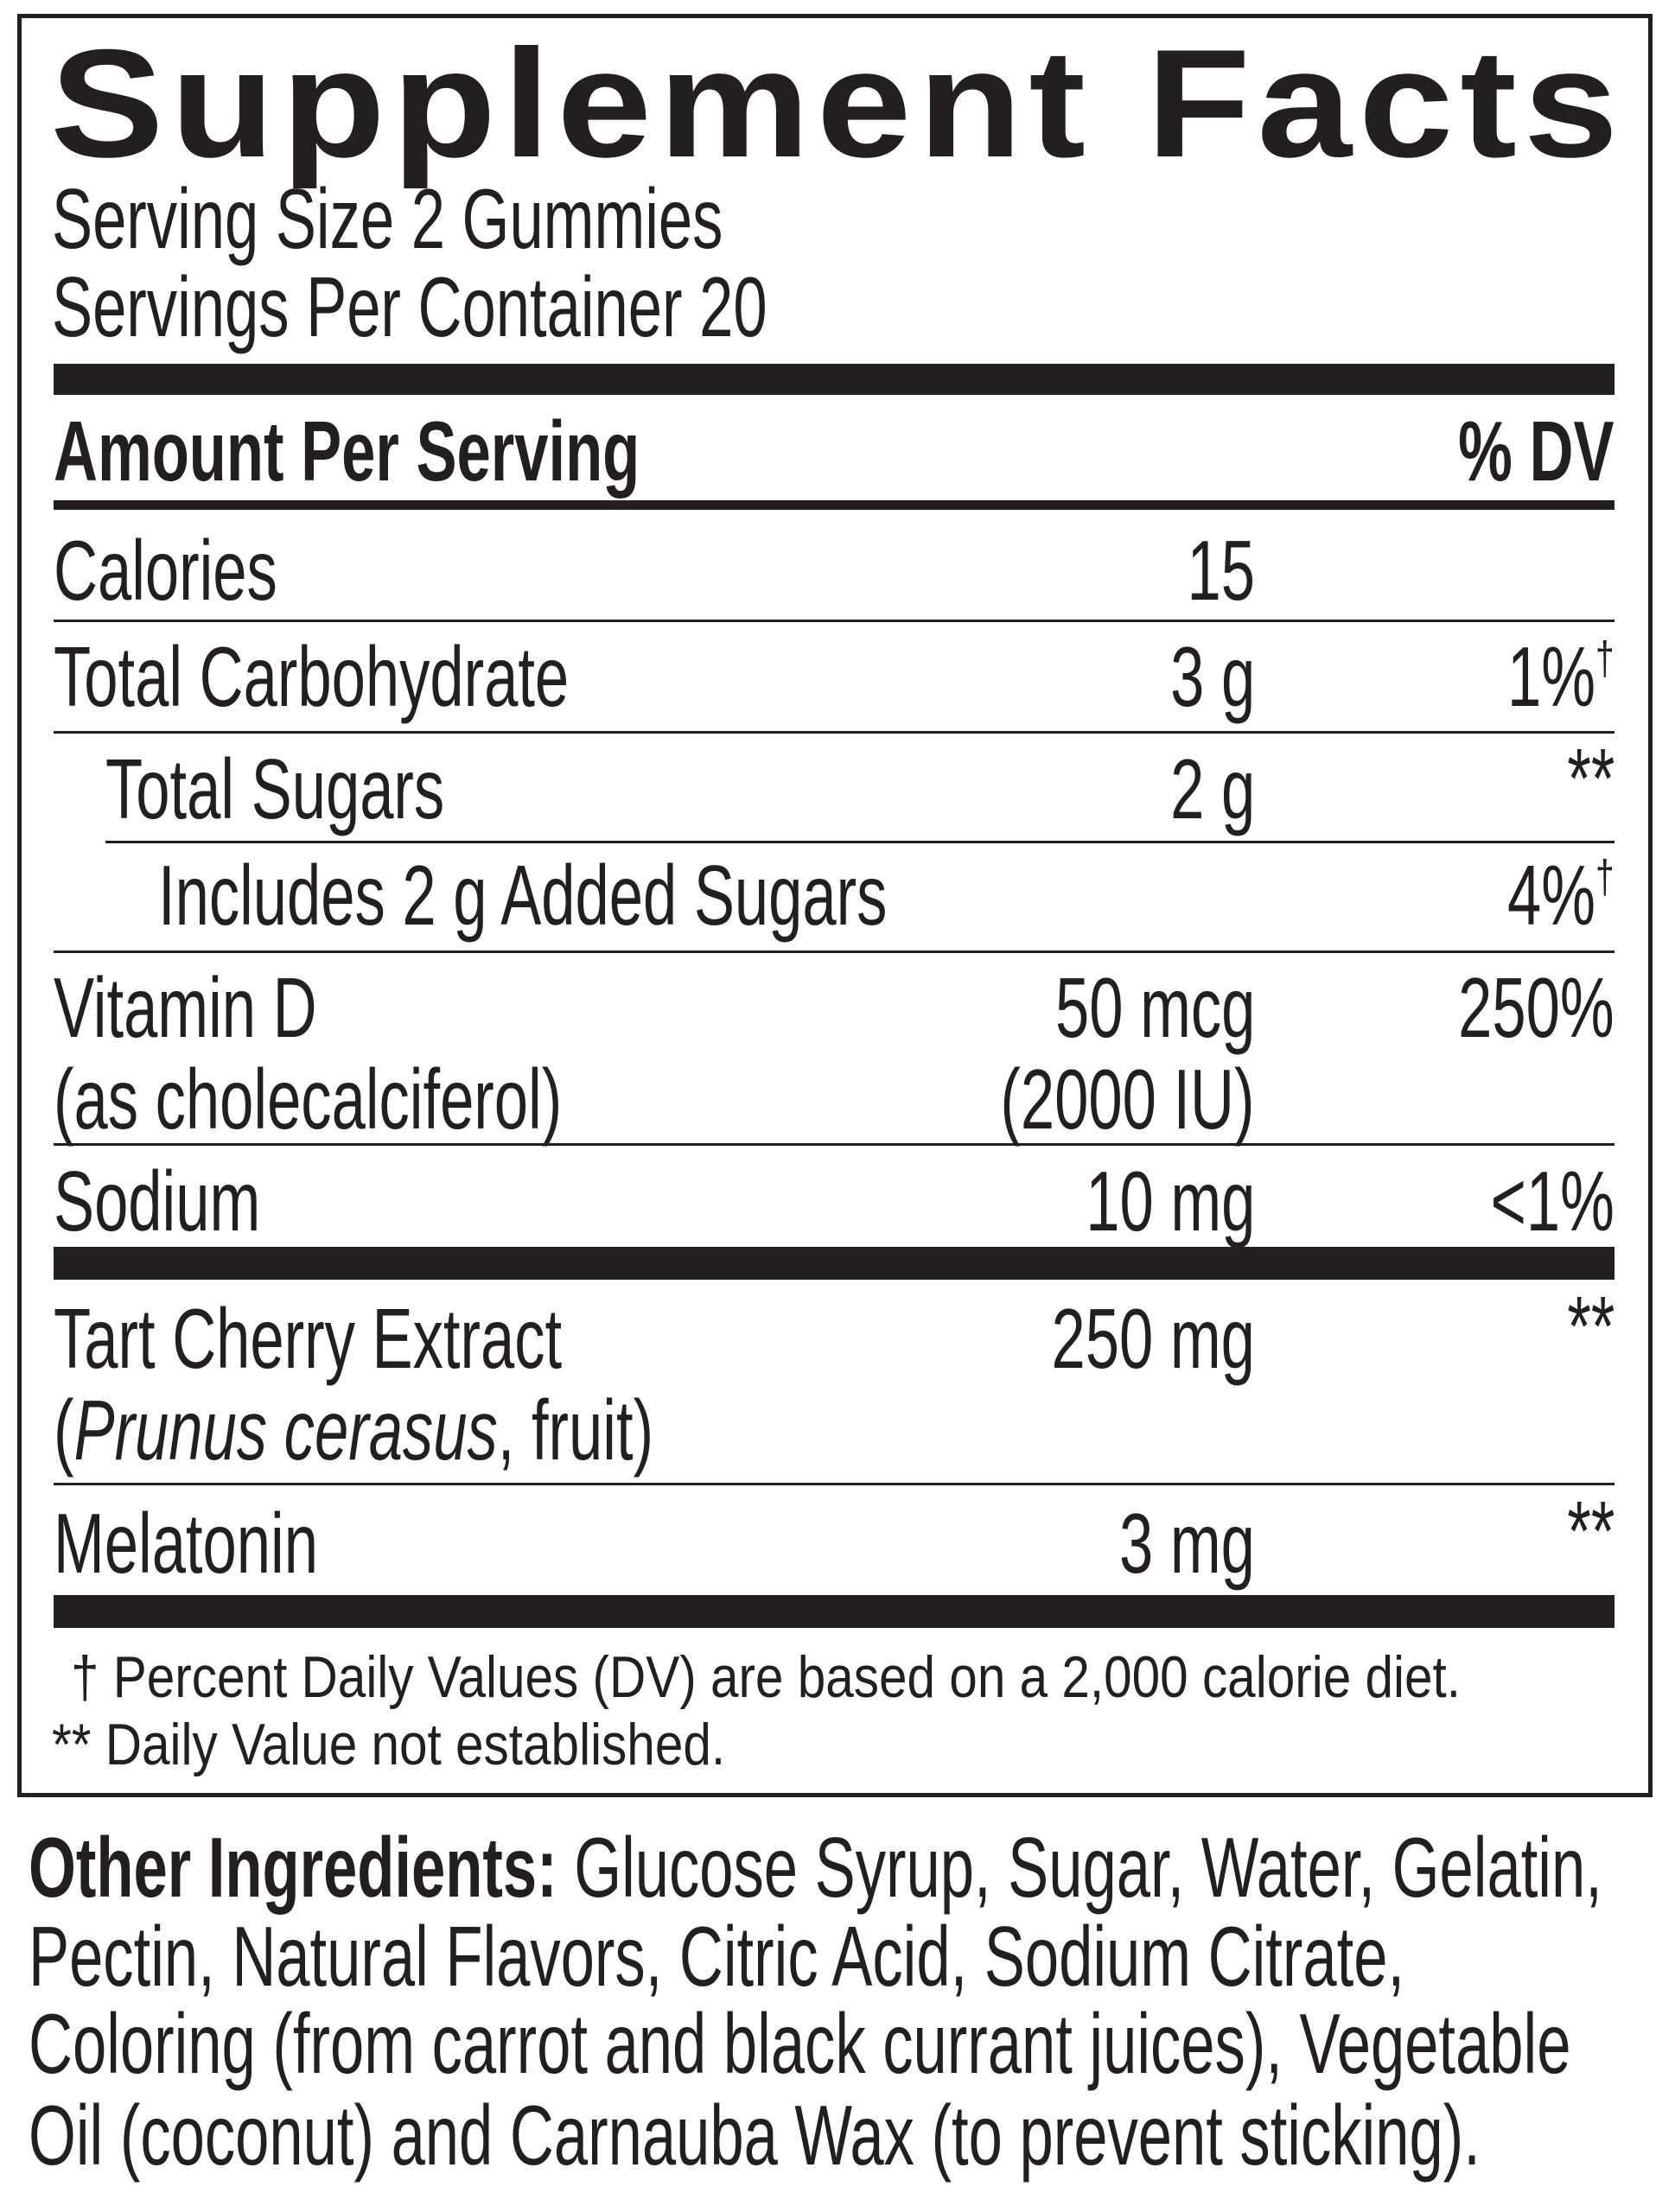  Describe the element at coordinates (1212, 676) in the screenshot. I see `row-carb-amount: 3 g` at that location.